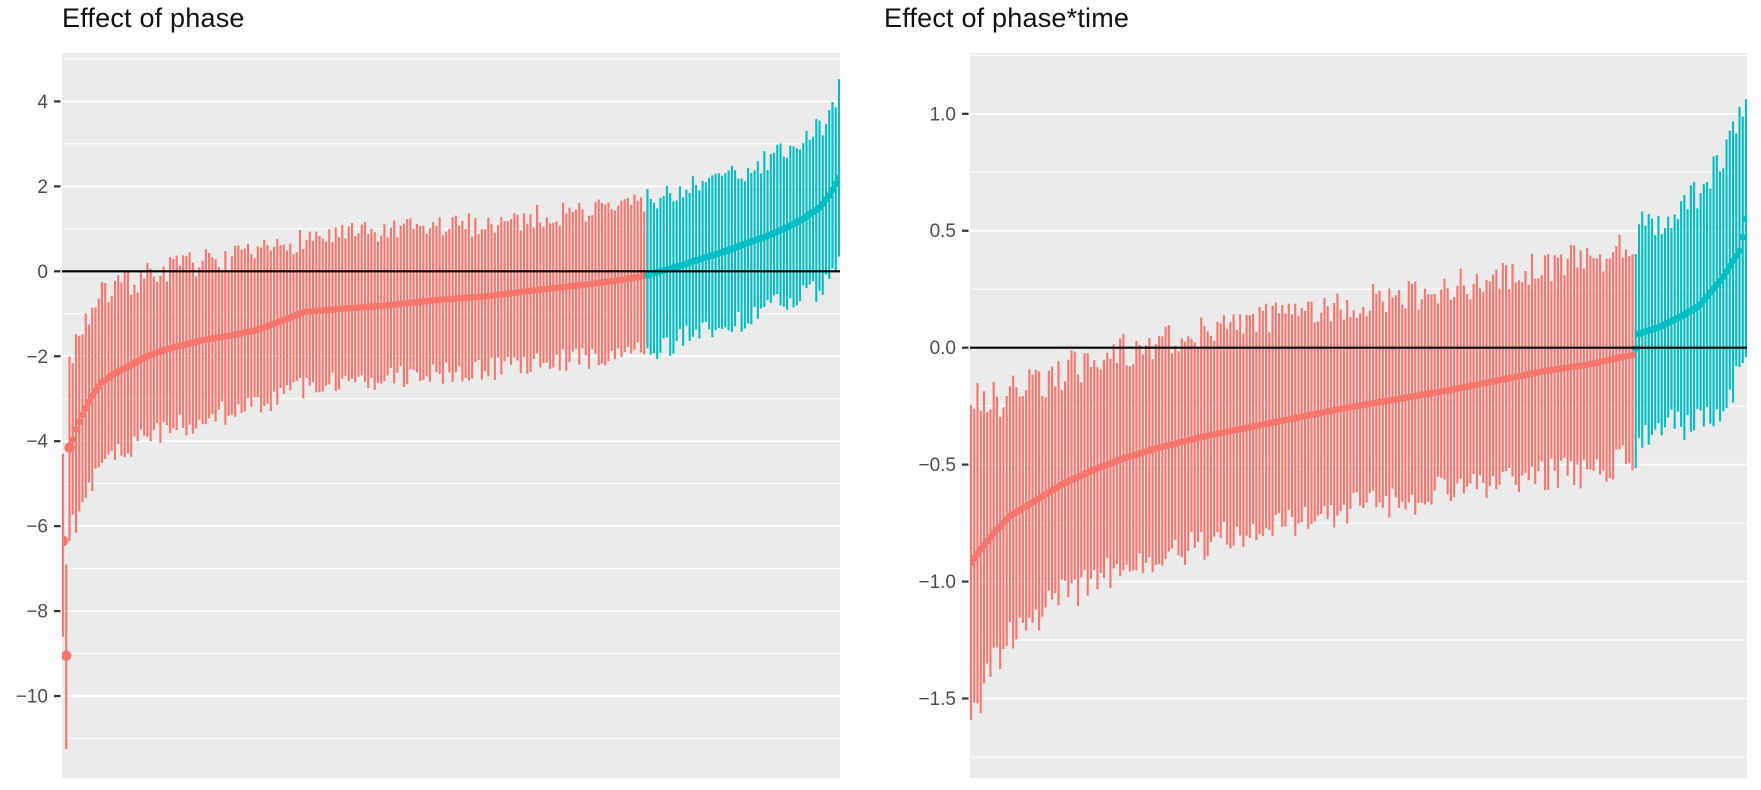 The width and height of the screenshot is (1761, 790). What do you see at coordinates (943, 231) in the screenshot?
I see `y-tick-label: 0.5` at bounding box center [943, 231].